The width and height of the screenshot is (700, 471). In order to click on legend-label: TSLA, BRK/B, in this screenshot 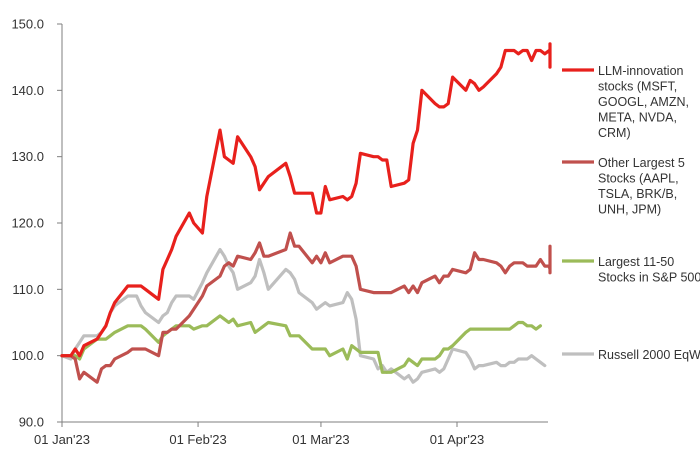, I will do `click(637, 194)`.